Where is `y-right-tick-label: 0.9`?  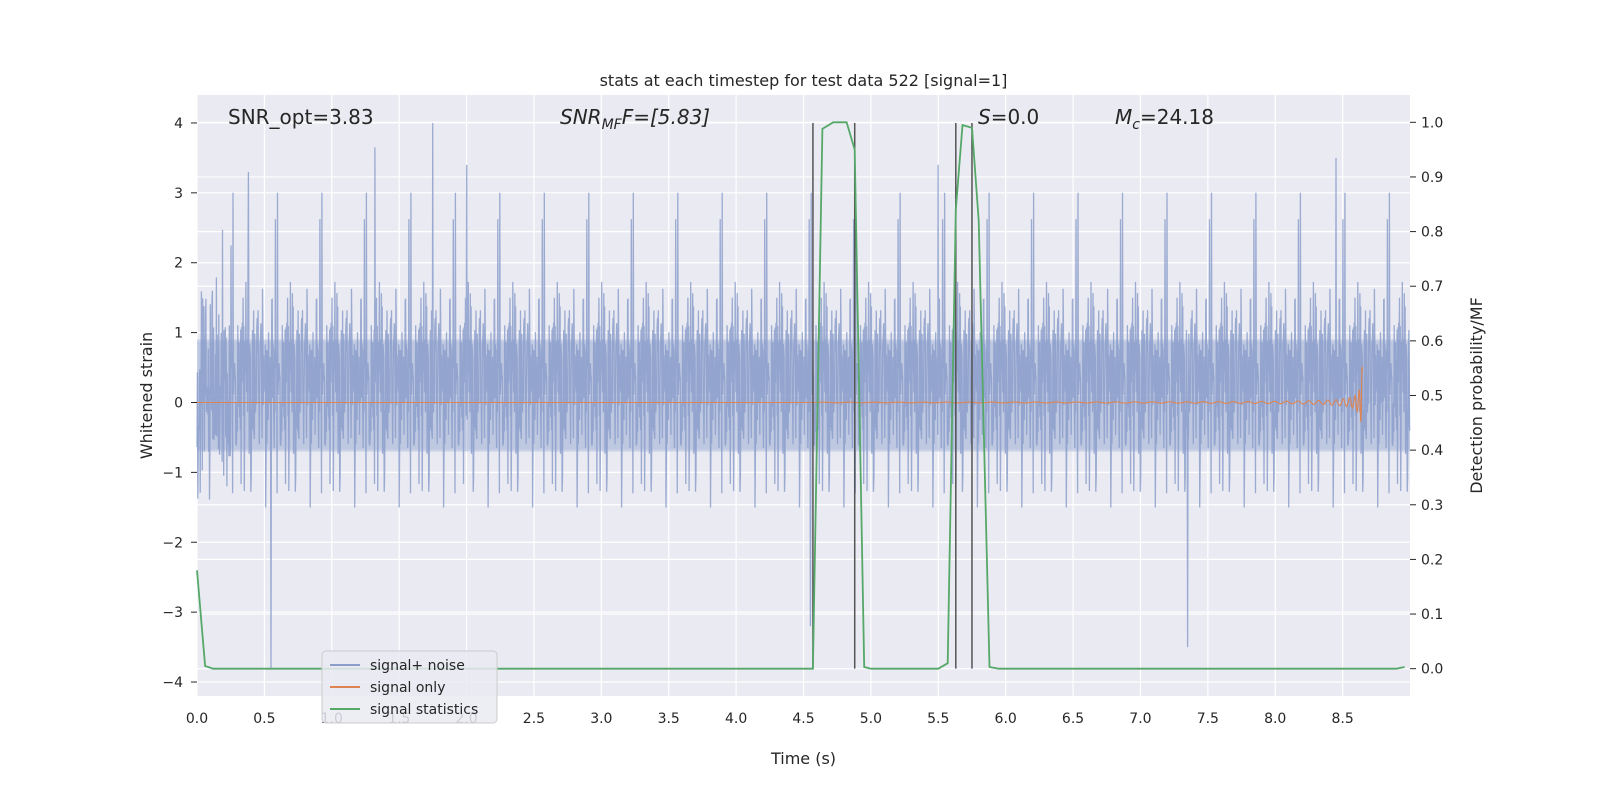 y-right-tick-label: 0.9 is located at coordinates (1432, 178).